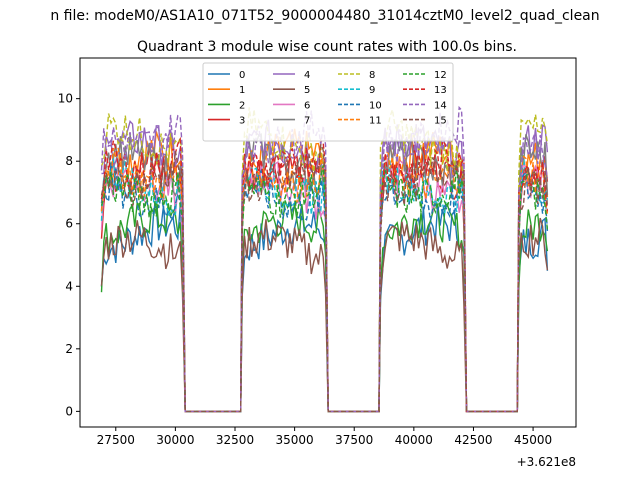 The image size is (640, 484). I want to click on x-tick-label: 27500, so click(116, 440).